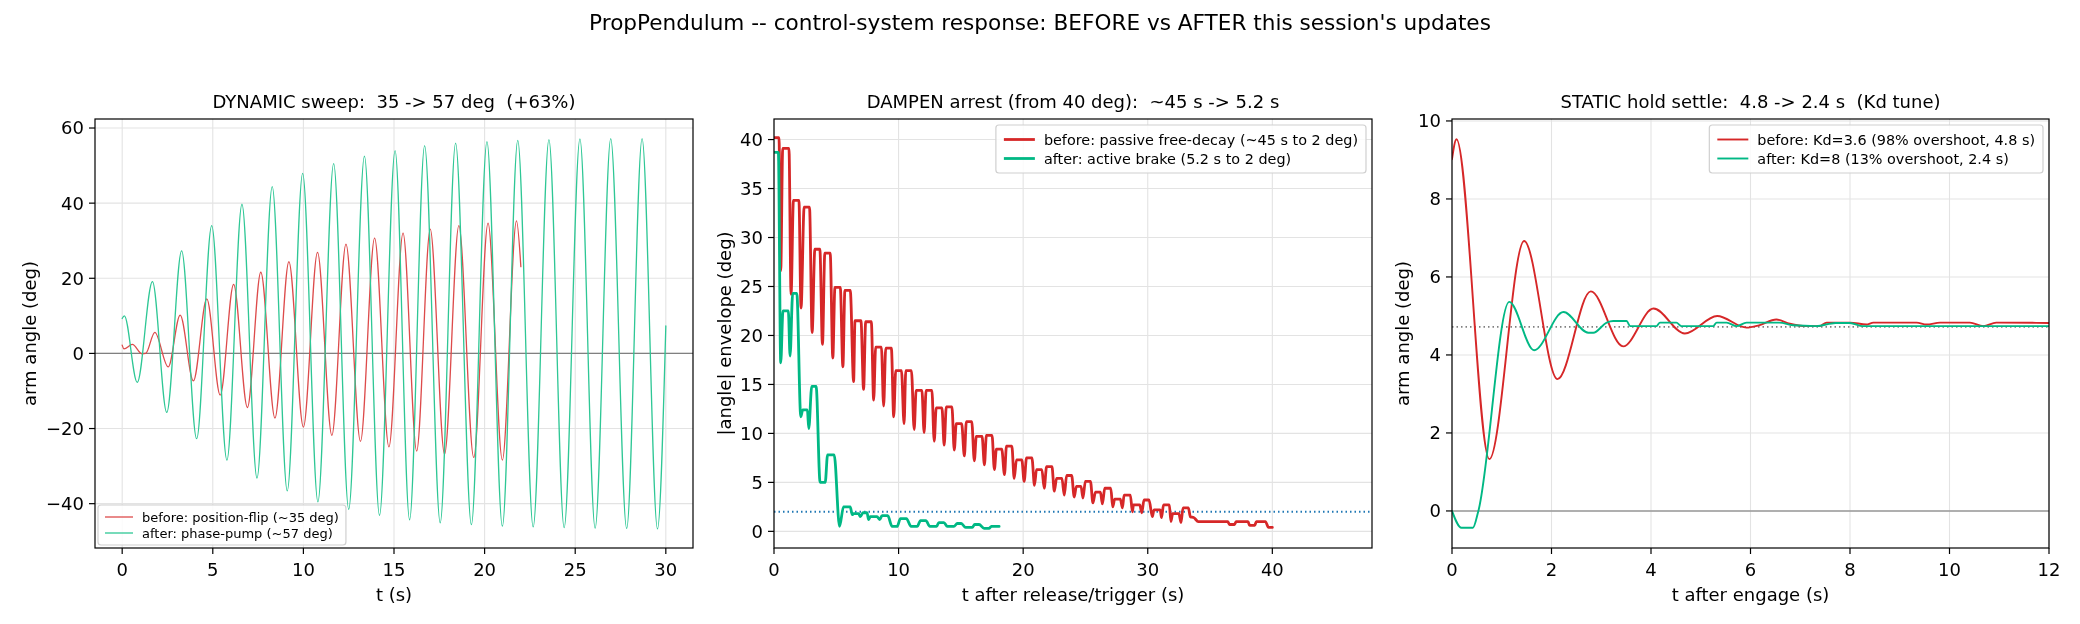 This screenshot has width=2080, height=624. What do you see at coordinates (751, 384) in the screenshot?
I see `y-tick-label: 15` at bounding box center [751, 384].